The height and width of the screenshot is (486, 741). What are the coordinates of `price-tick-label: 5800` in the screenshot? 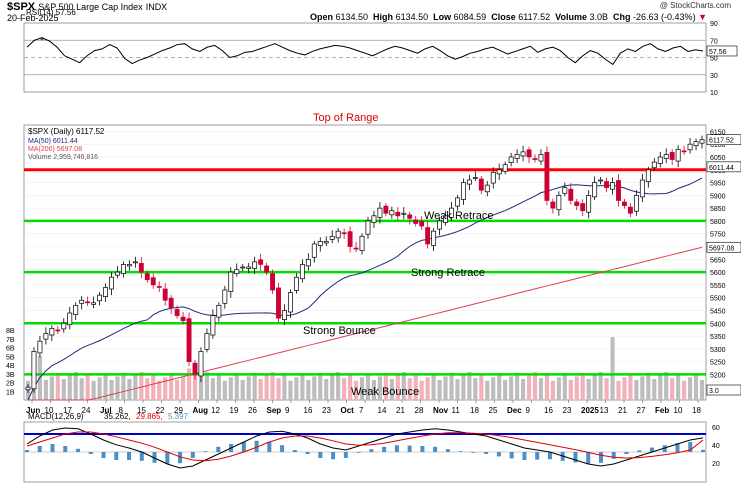 It's located at (718, 222).